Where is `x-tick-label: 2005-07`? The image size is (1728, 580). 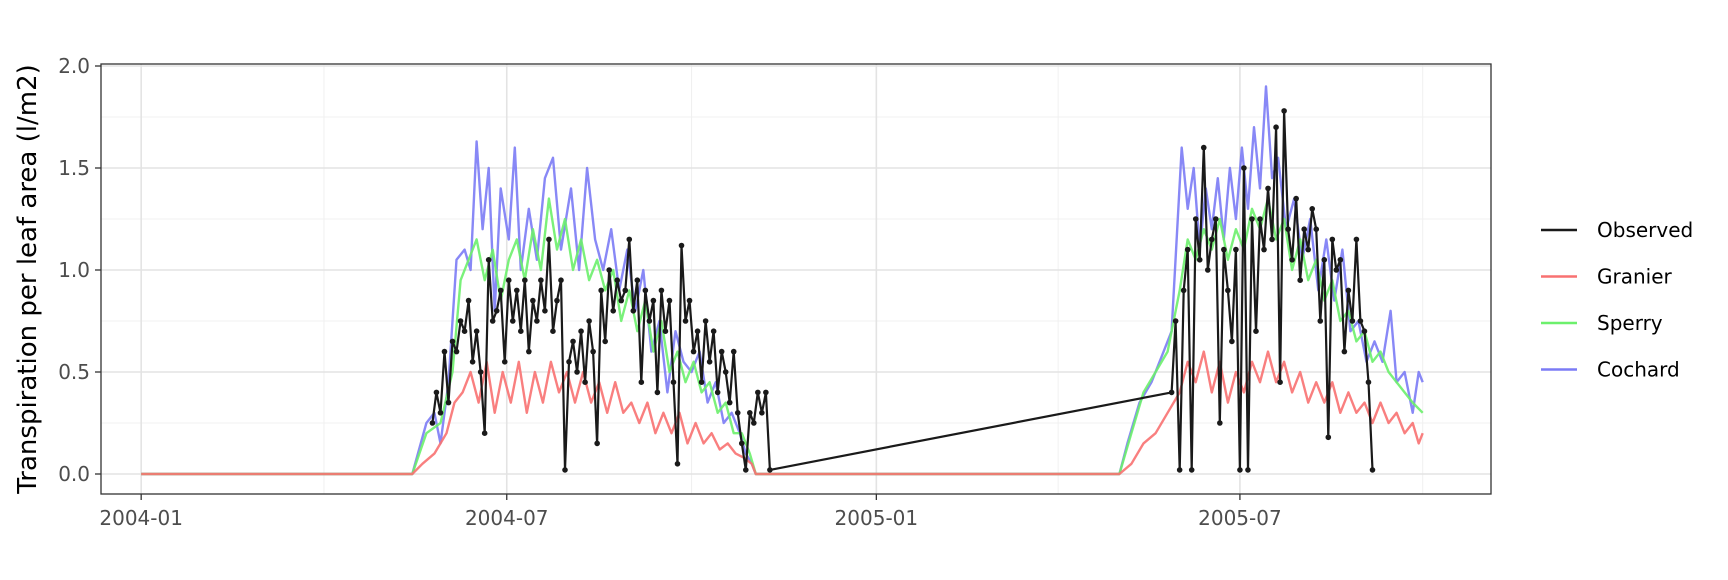
x-tick-label: 2005-07 is located at coordinates (1240, 518).